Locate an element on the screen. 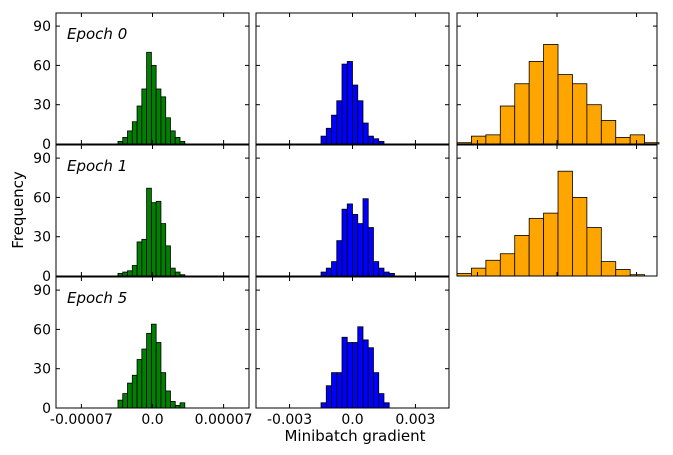 The image size is (673, 455). epoch-label: Epoch 1 is located at coordinates (97, 166).